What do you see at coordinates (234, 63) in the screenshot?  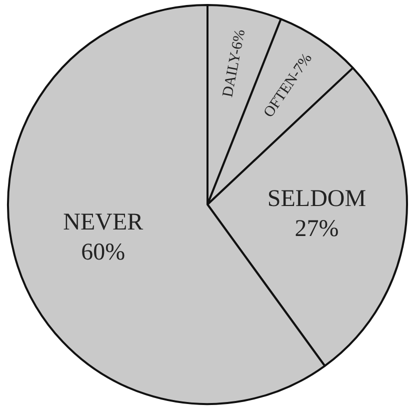 I see `slice-label: DAILY-6%` at bounding box center [234, 63].